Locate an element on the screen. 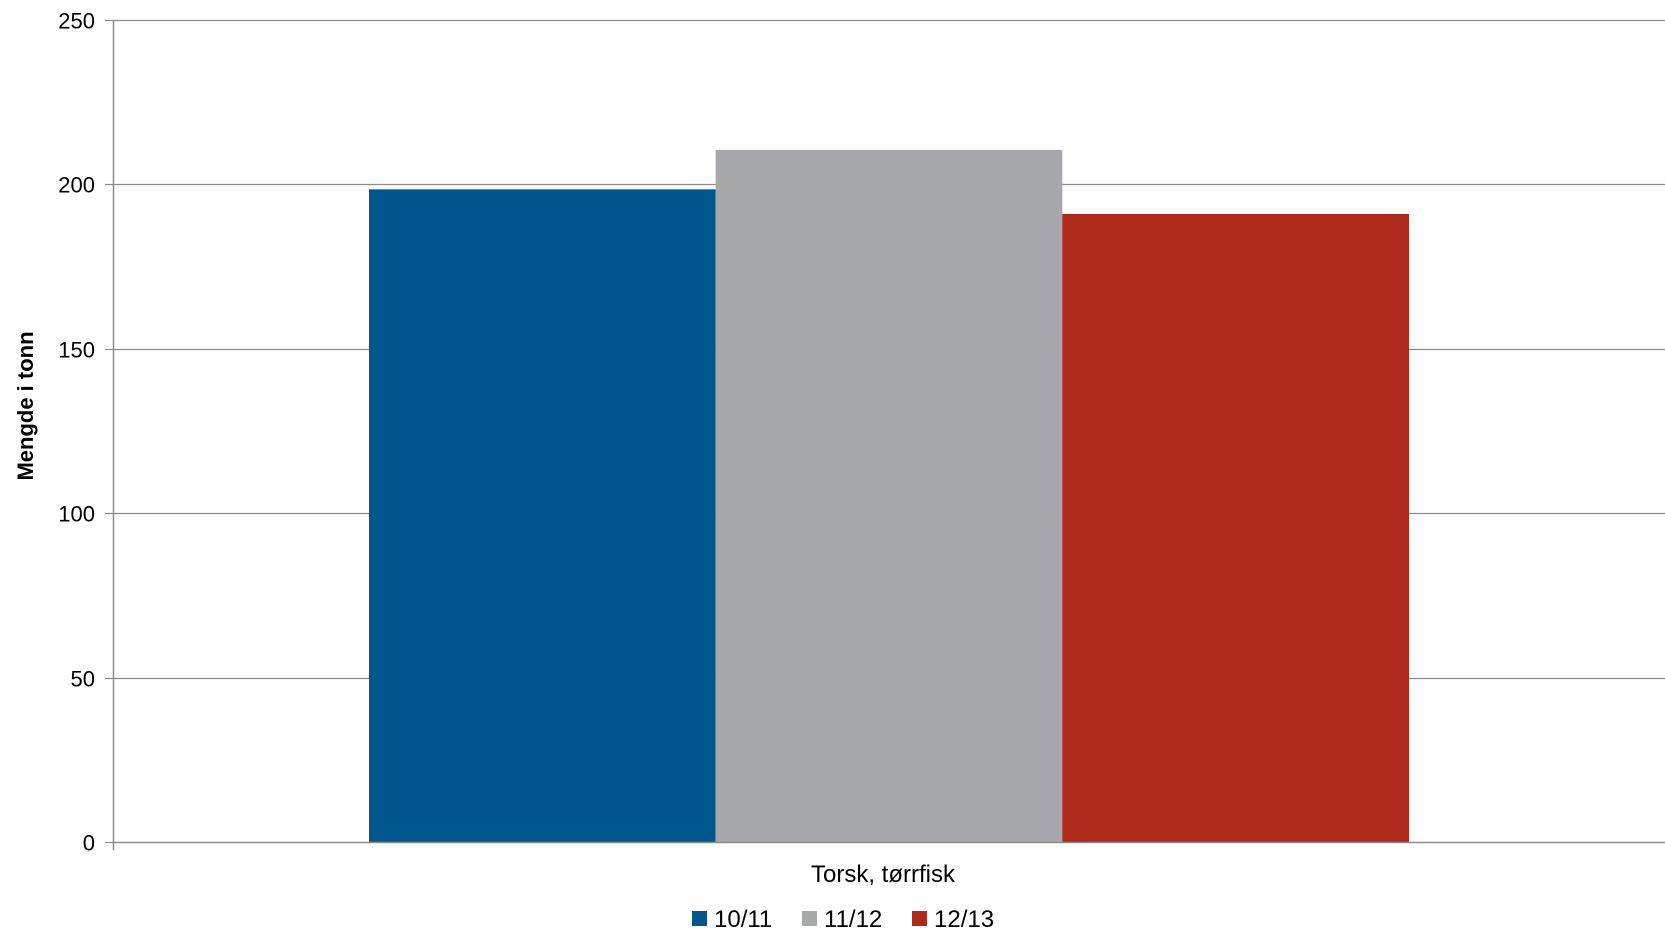  y-axis-label: Mengde i tonn is located at coordinates (25, 405).